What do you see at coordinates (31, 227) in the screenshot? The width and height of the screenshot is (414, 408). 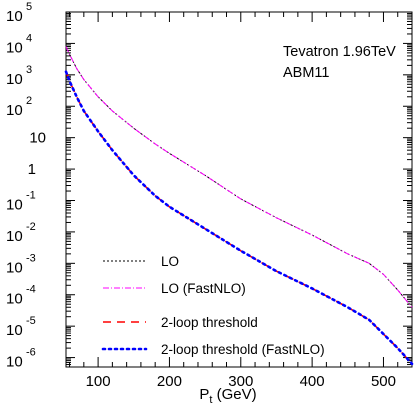 I see `svg-text: -2` at bounding box center [31, 227].